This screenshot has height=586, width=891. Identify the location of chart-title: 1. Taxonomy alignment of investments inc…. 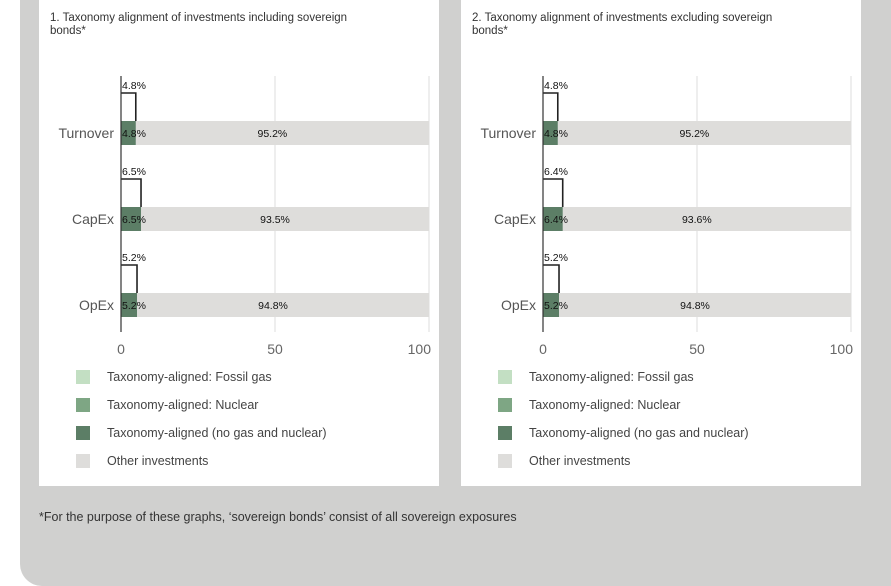
(199, 24).